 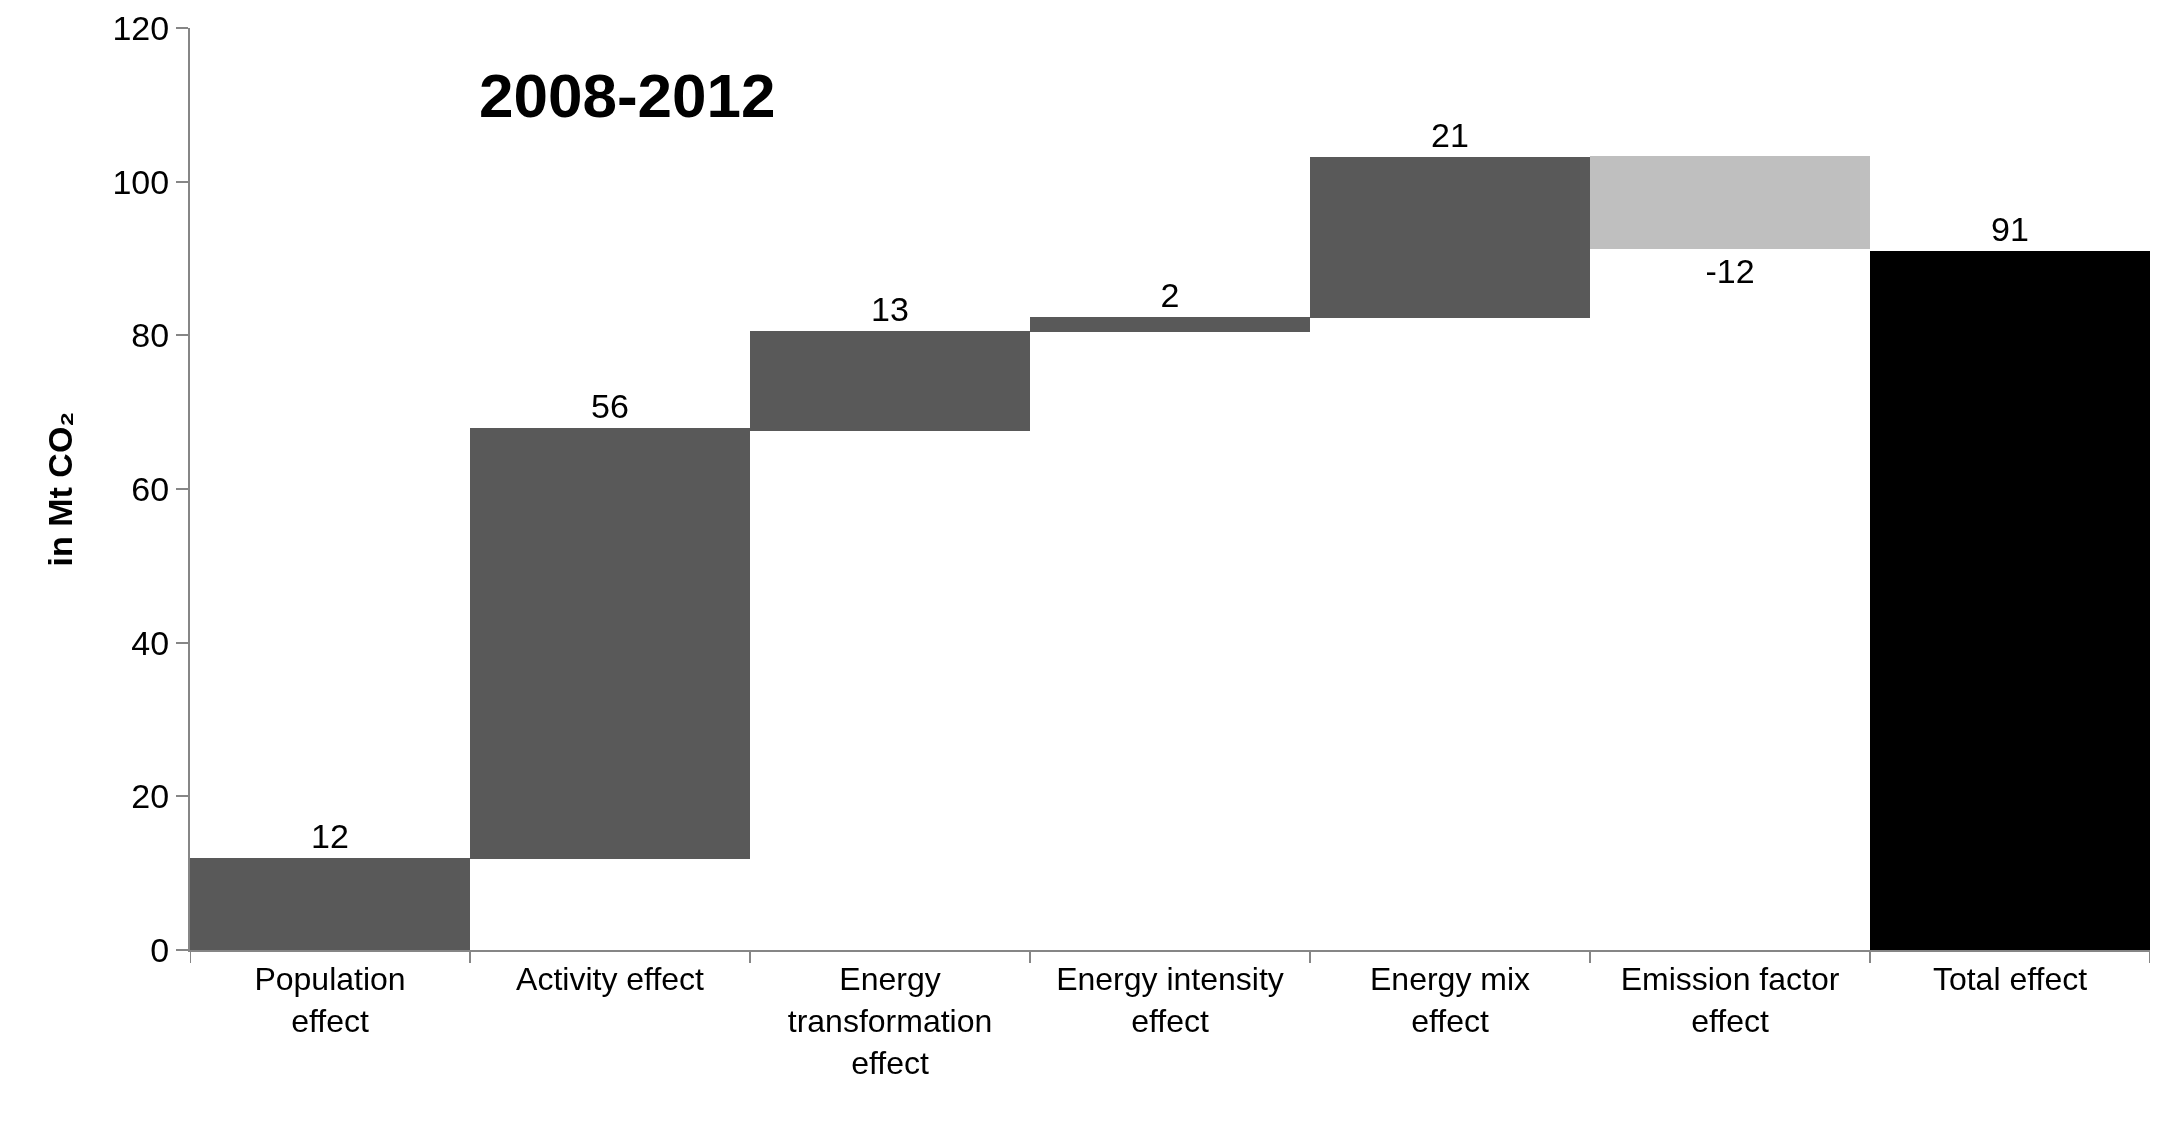 I want to click on x-tick-label: Energy transformation effect, so click(x=890, y=1021).